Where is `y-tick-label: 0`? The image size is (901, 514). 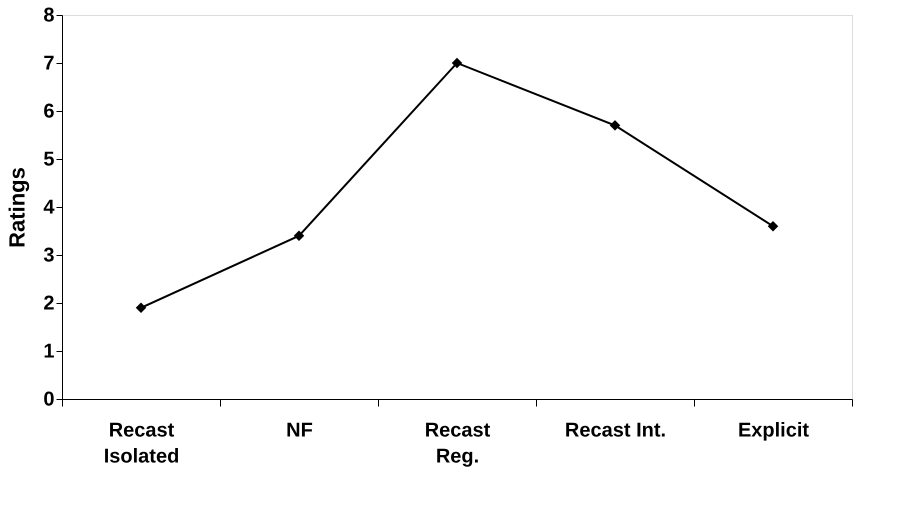 y-tick-label: 0 is located at coordinates (48, 399).